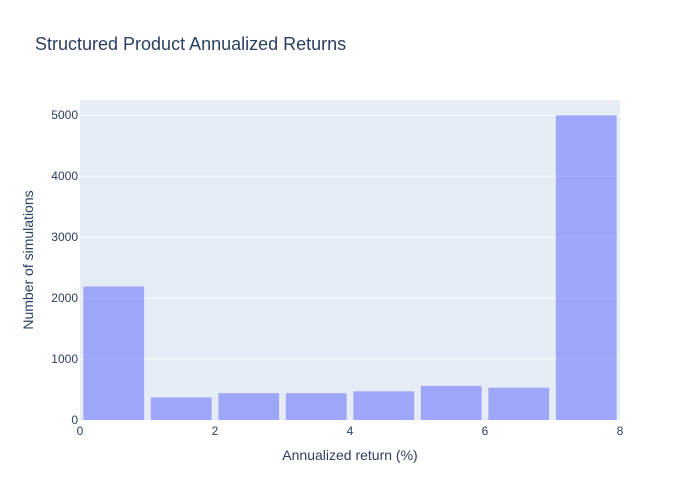 This screenshot has width=700, height=500. I want to click on y-axis-title: Number of simulations, so click(28, 259).